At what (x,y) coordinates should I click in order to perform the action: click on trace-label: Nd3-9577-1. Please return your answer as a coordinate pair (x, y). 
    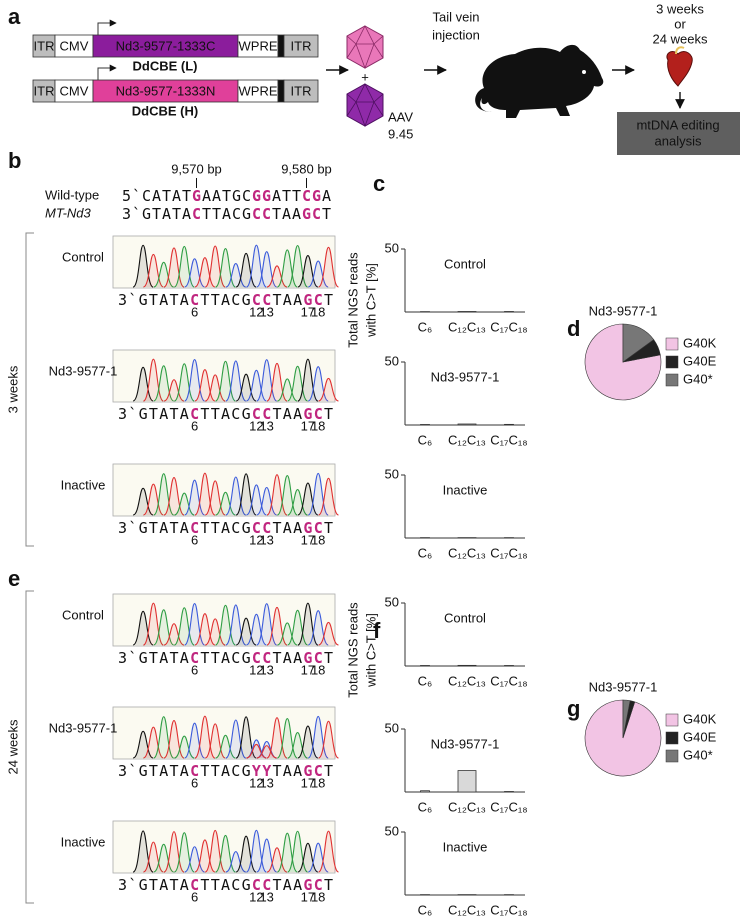
    Looking at the image, I should click on (83, 727).